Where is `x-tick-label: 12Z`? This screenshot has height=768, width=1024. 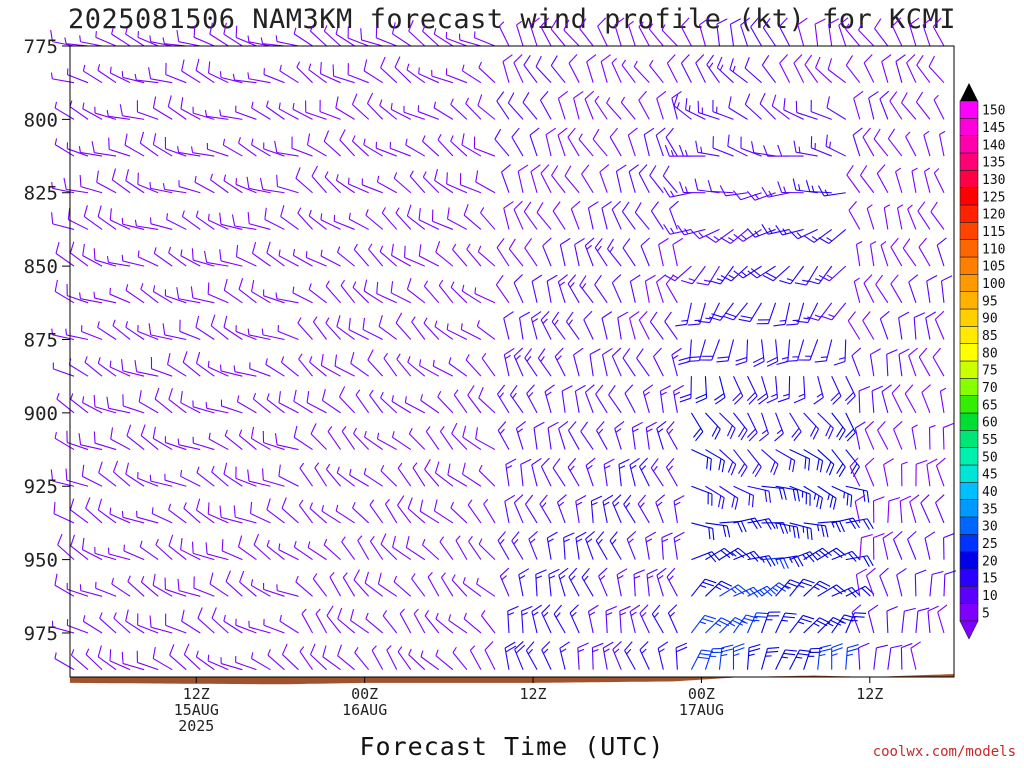
x-tick-label: 12Z is located at coordinates (196, 694).